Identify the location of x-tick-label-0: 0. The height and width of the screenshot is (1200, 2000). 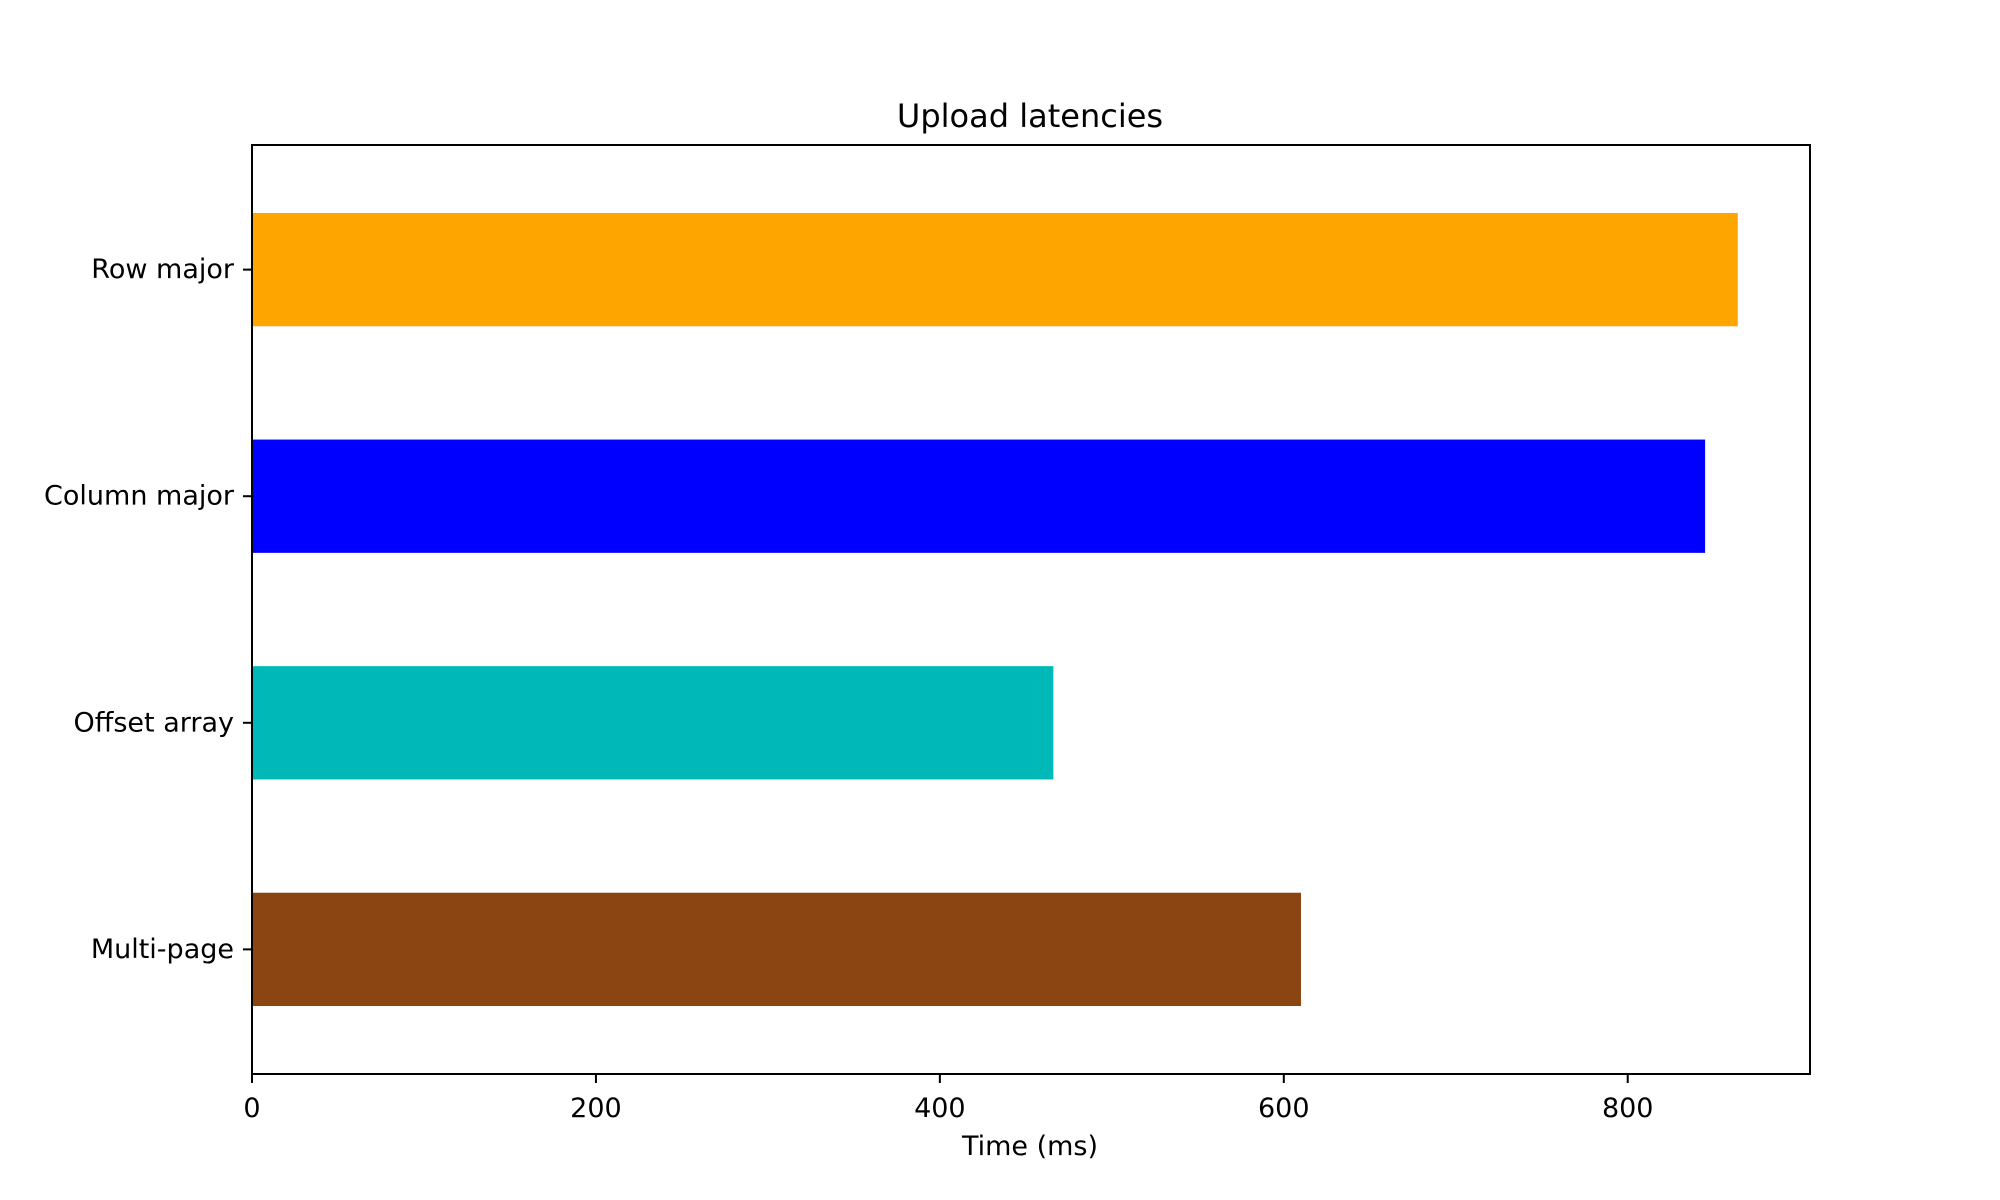
(251, 1108).